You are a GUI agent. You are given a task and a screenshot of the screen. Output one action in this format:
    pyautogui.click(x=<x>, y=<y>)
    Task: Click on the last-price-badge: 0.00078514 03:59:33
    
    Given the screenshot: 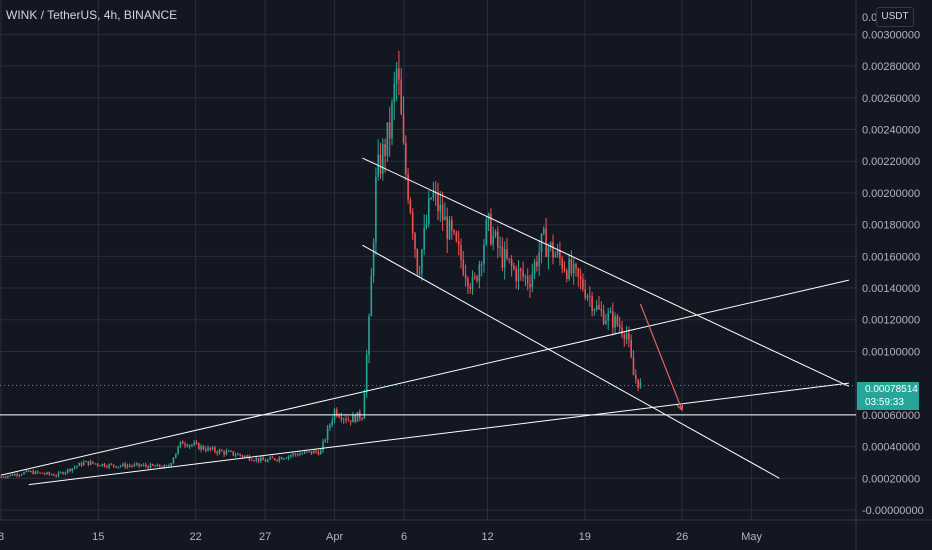 What is the action you would take?
    pyautogui.click(x=888, y=396)
    